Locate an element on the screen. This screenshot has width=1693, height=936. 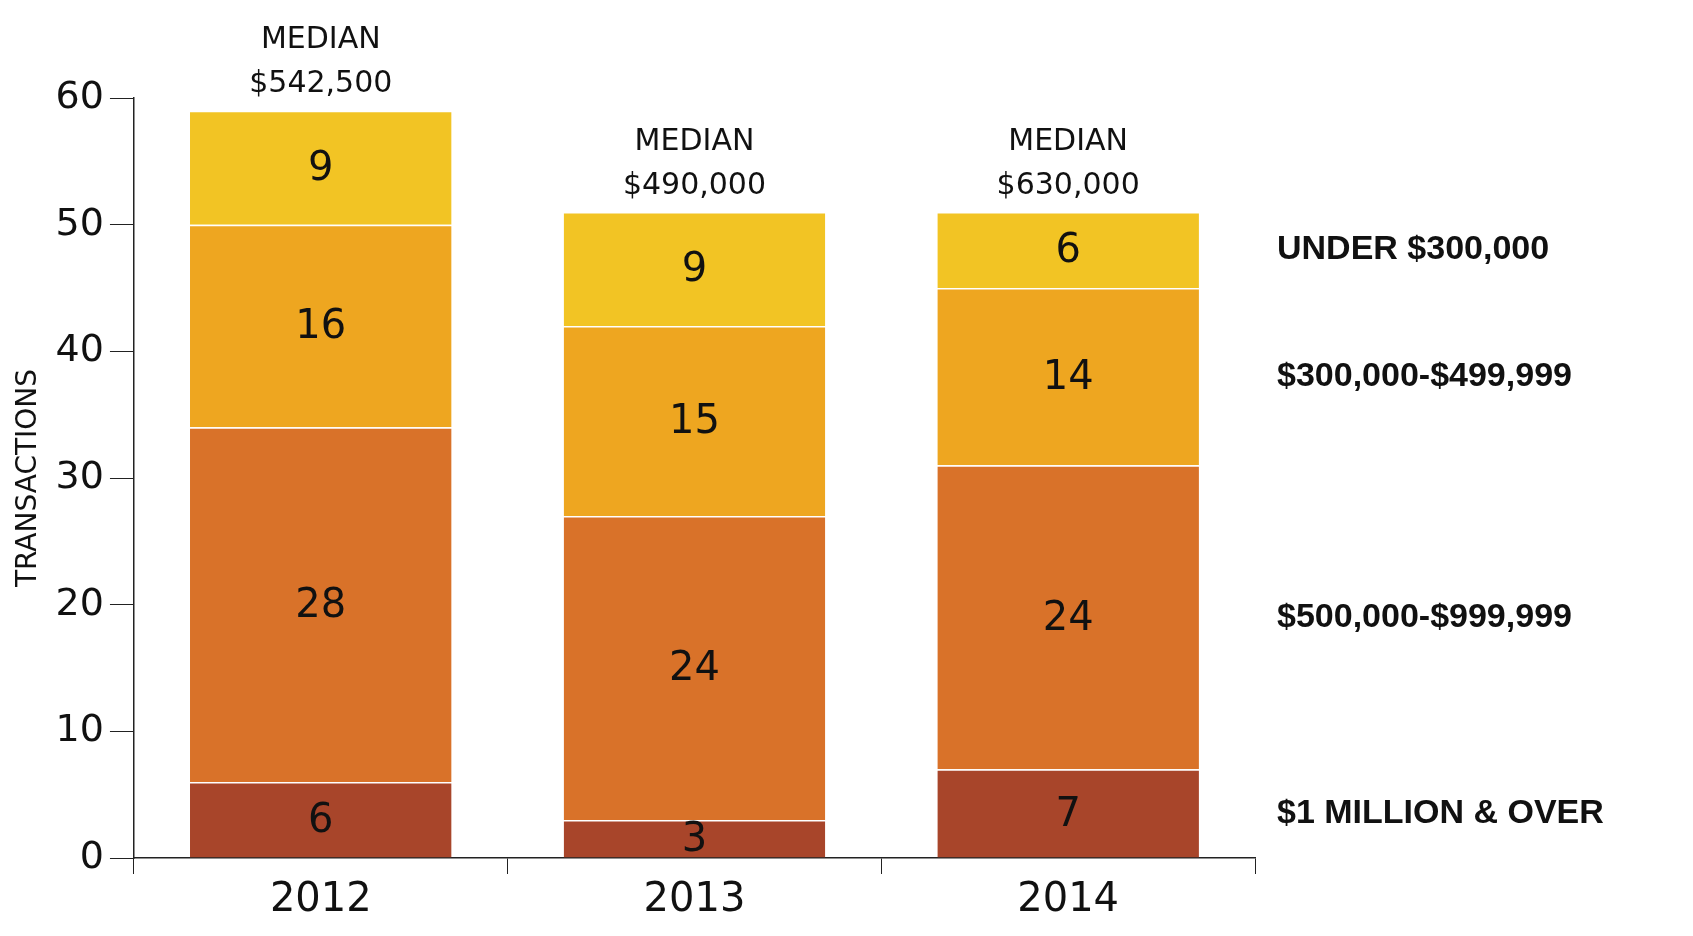
y-tick-label: 20 is located at coordinates (79, 601).